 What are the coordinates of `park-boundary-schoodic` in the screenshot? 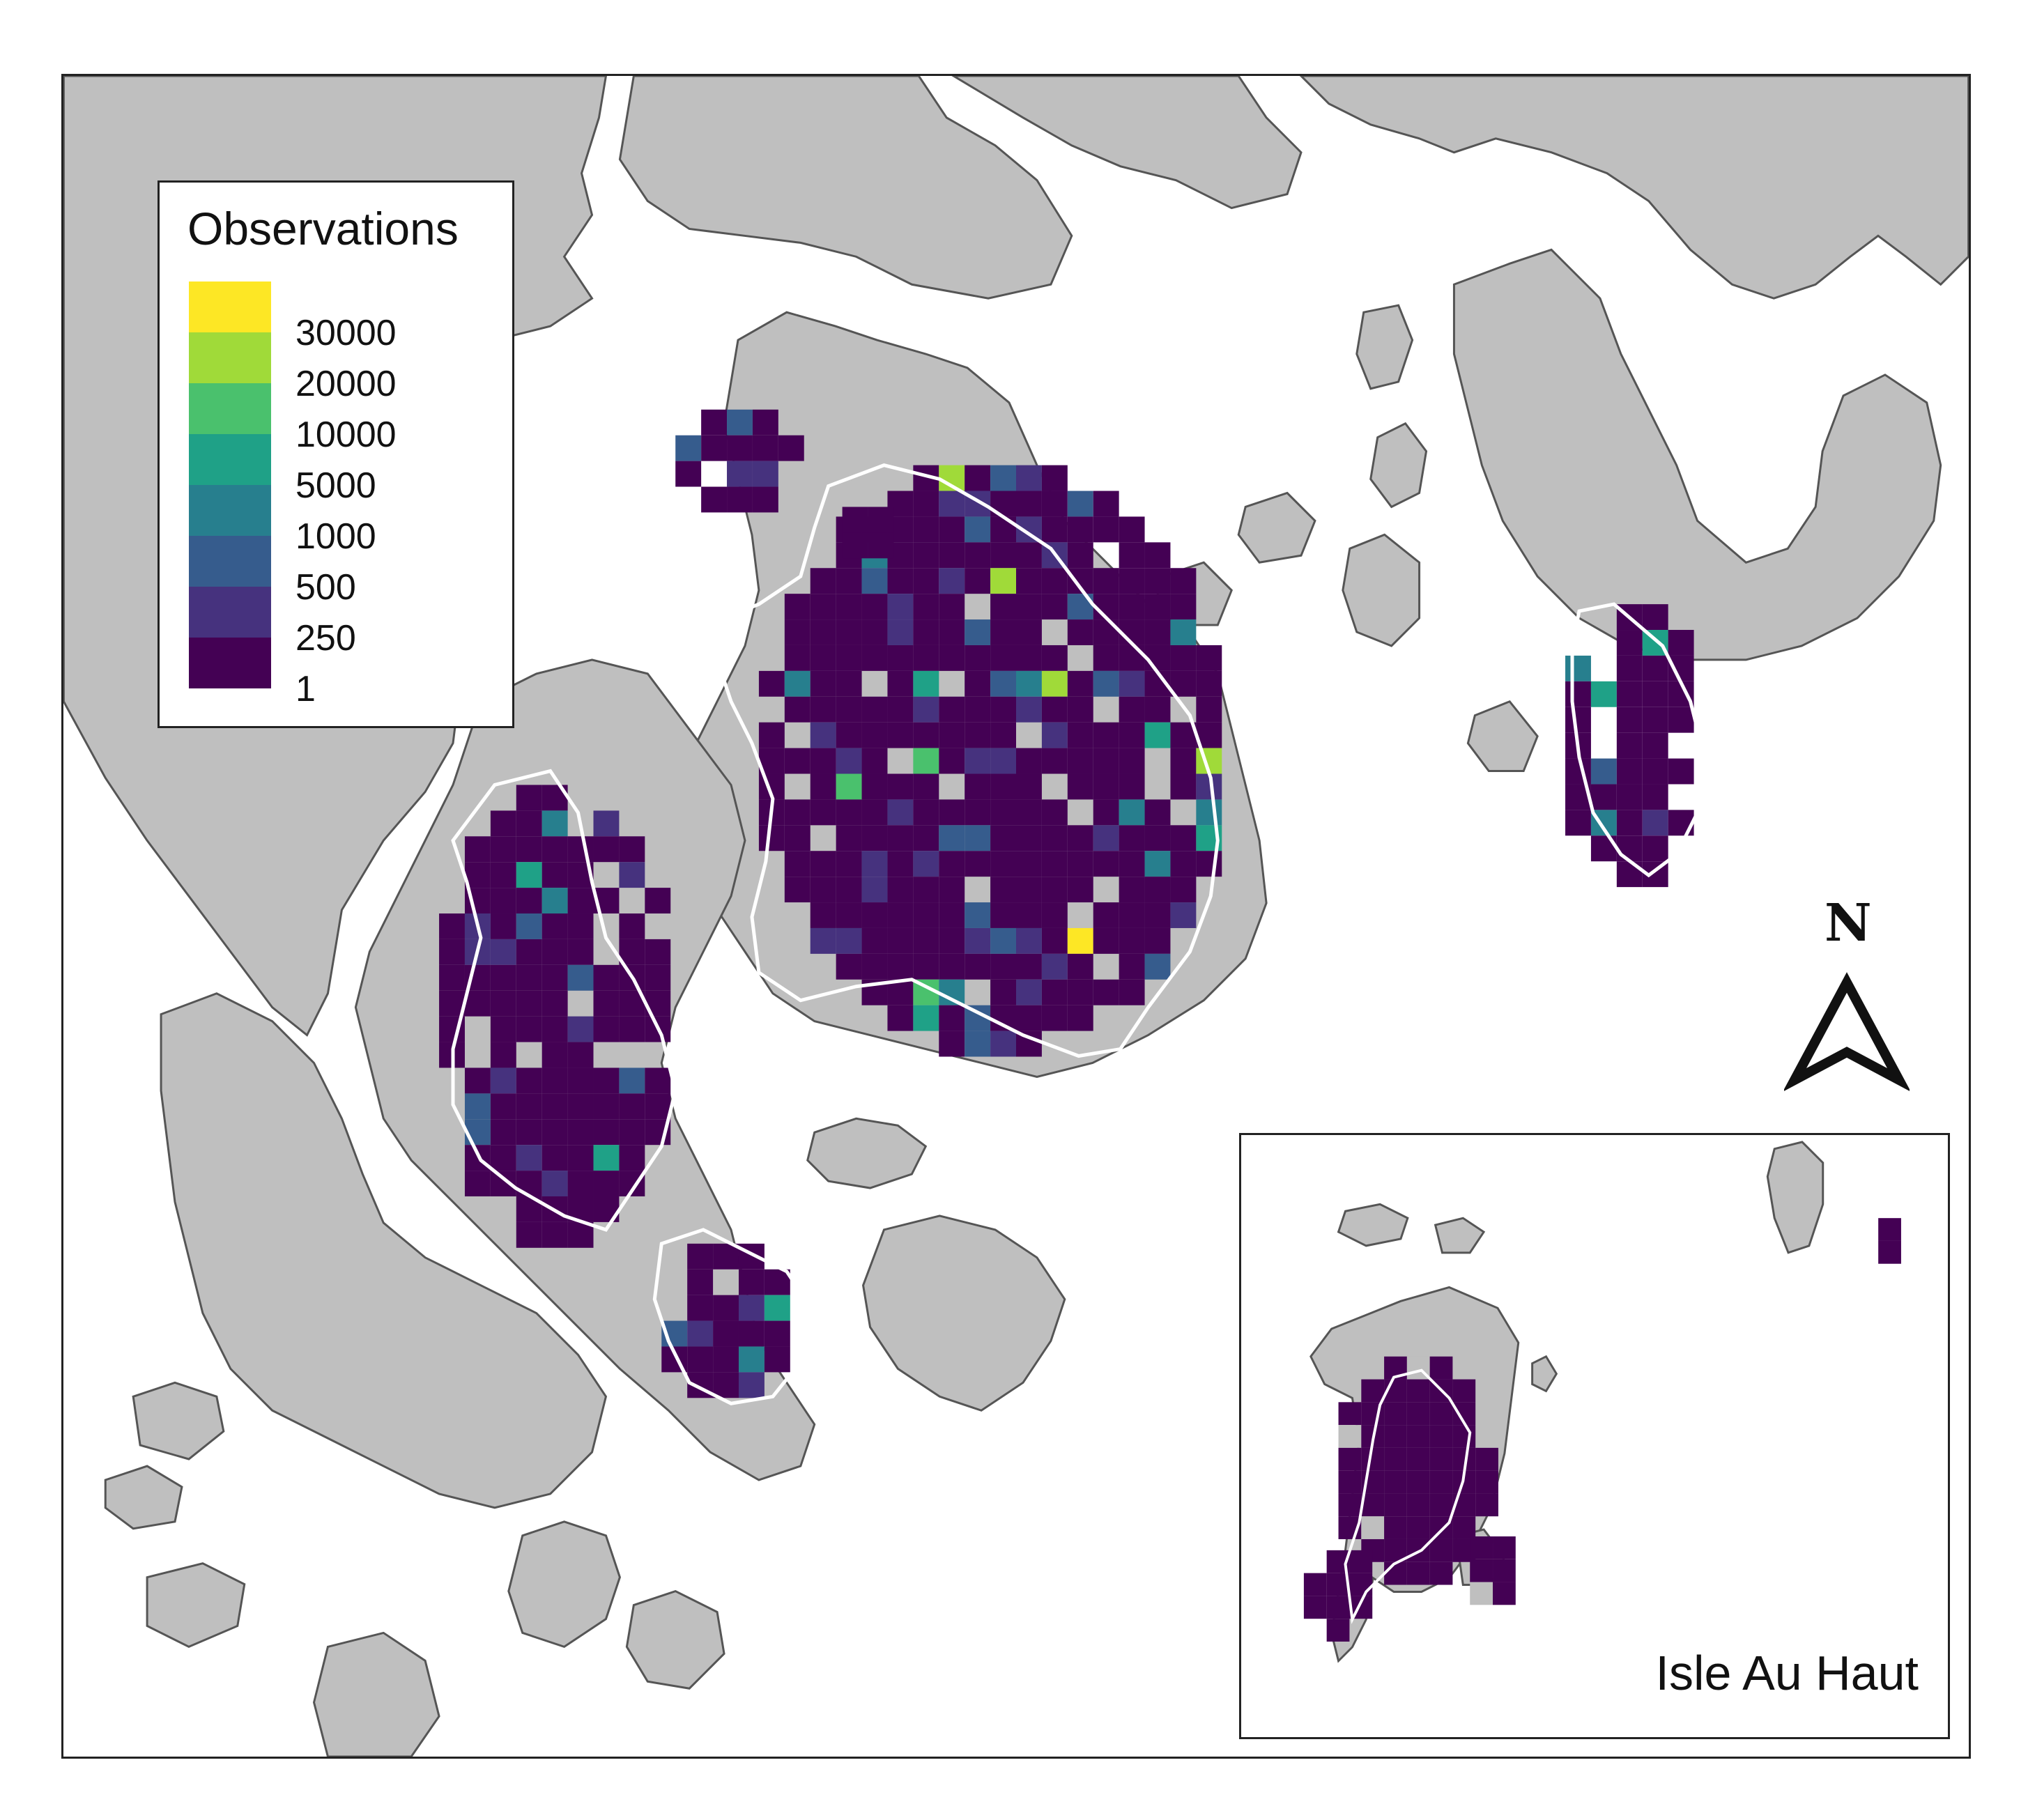 It's located at (1638, 740).